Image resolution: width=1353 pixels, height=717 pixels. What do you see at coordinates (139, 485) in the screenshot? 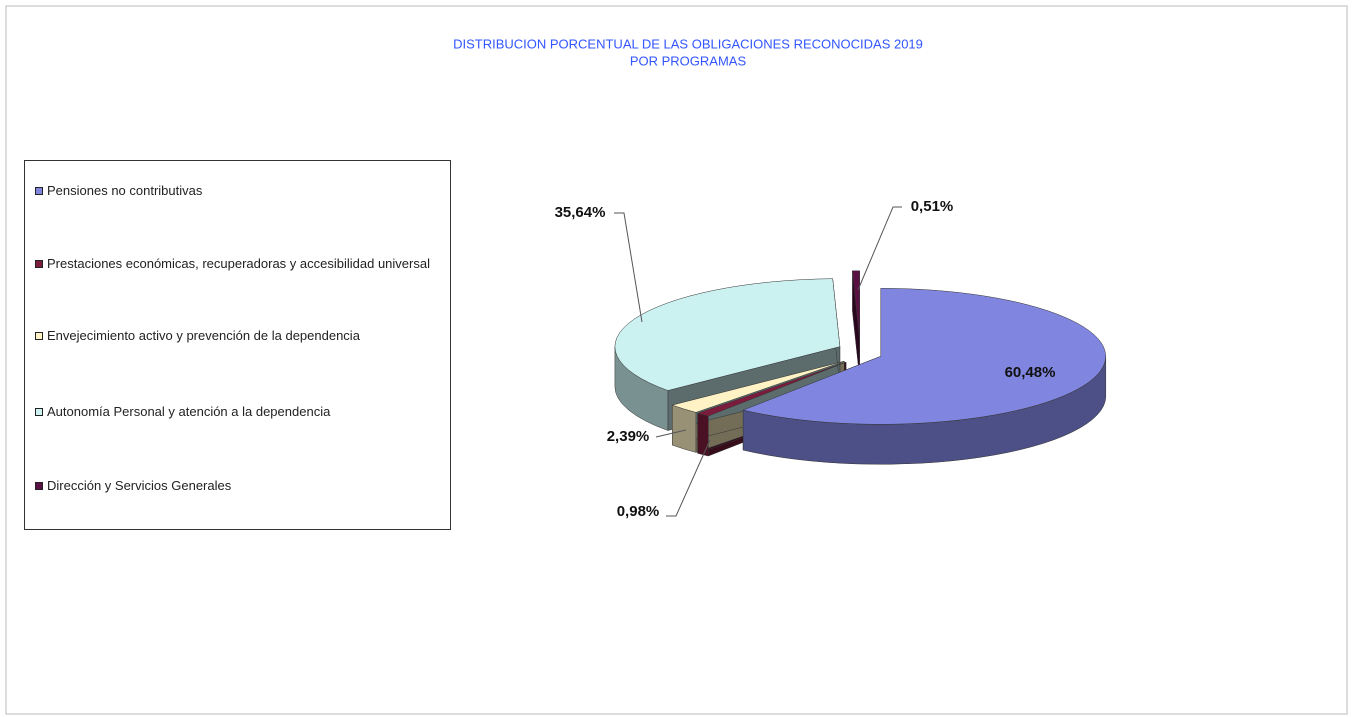
I see `legend-label: Dirección y Servicios Generales` at bounding box center [139, 485].